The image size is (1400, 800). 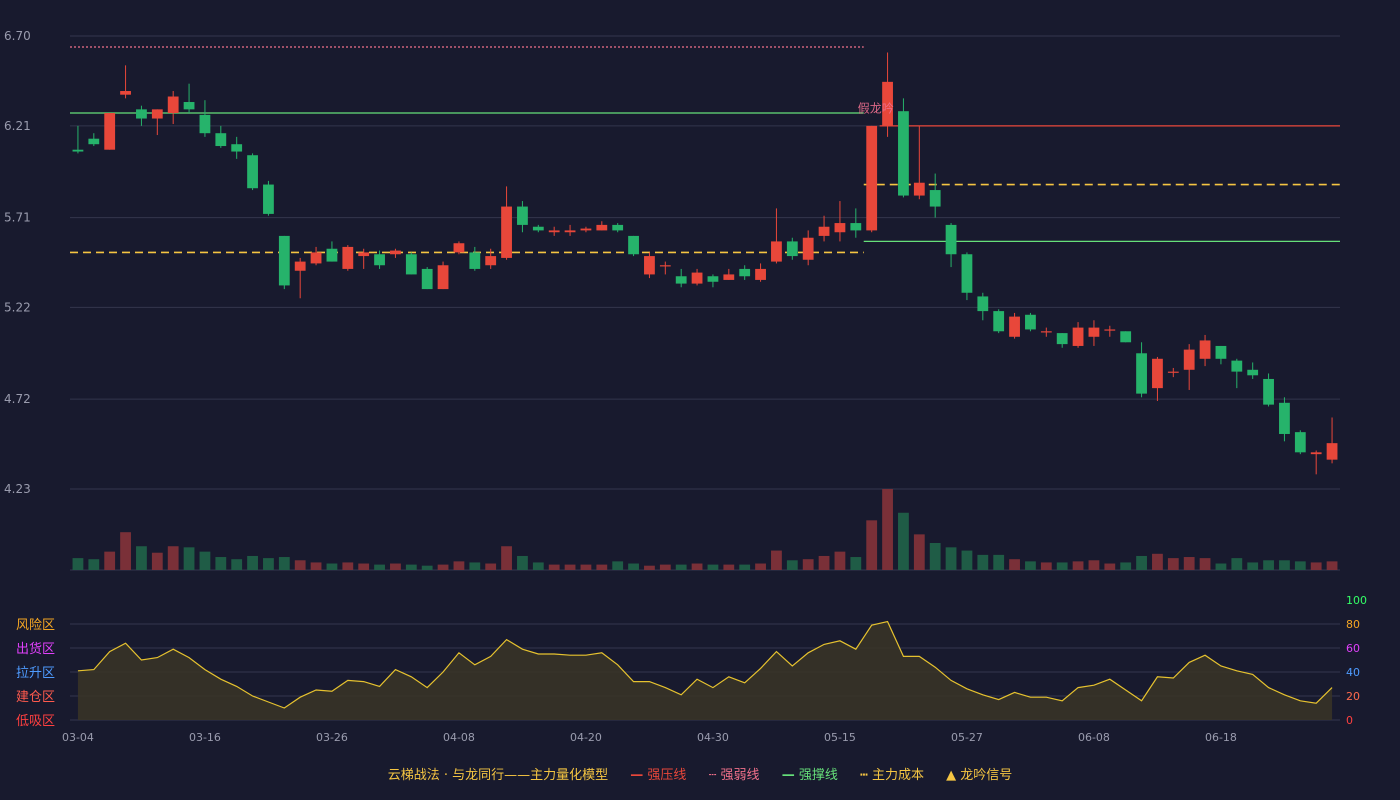 I want to click on legend-symbol-signal: ▲, so click(x=951, y=775).